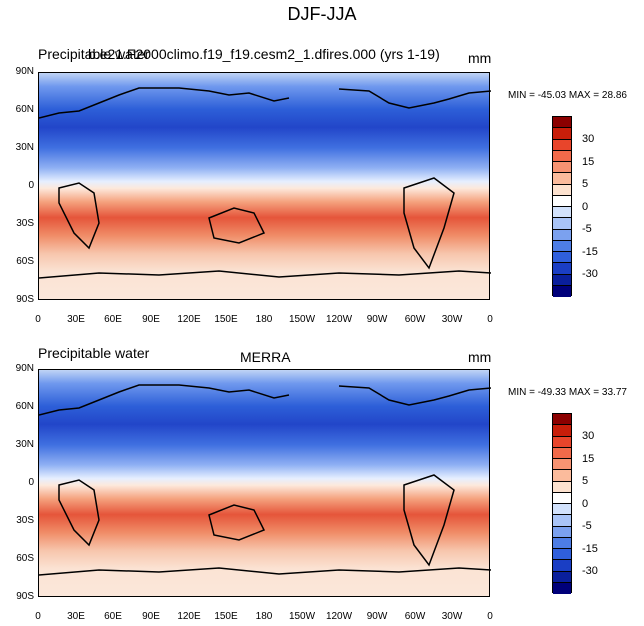  What do you see at coordinates (588, 139) in the screenshot?
I see `panel-1-colorbar-label: 30` at bounding box center [588, 139].